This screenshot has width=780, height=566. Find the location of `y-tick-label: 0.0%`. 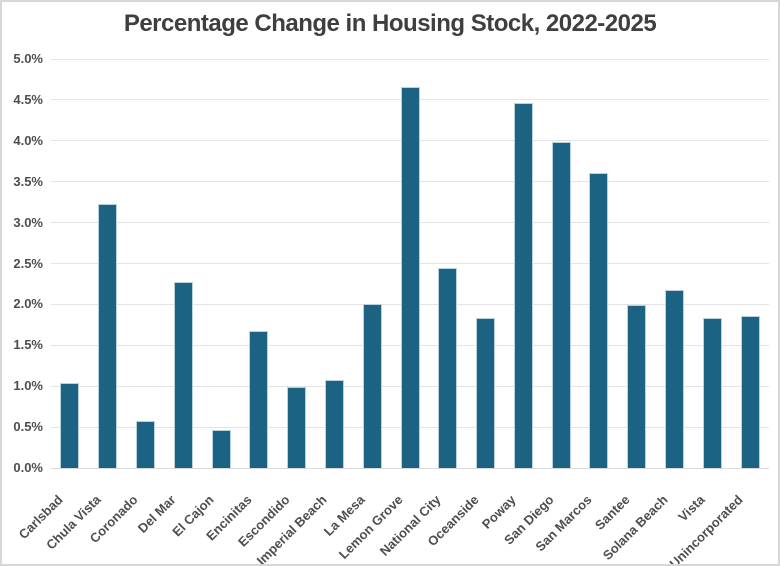

y-tick-label: 0.0% is located at coordinates (28, 467).